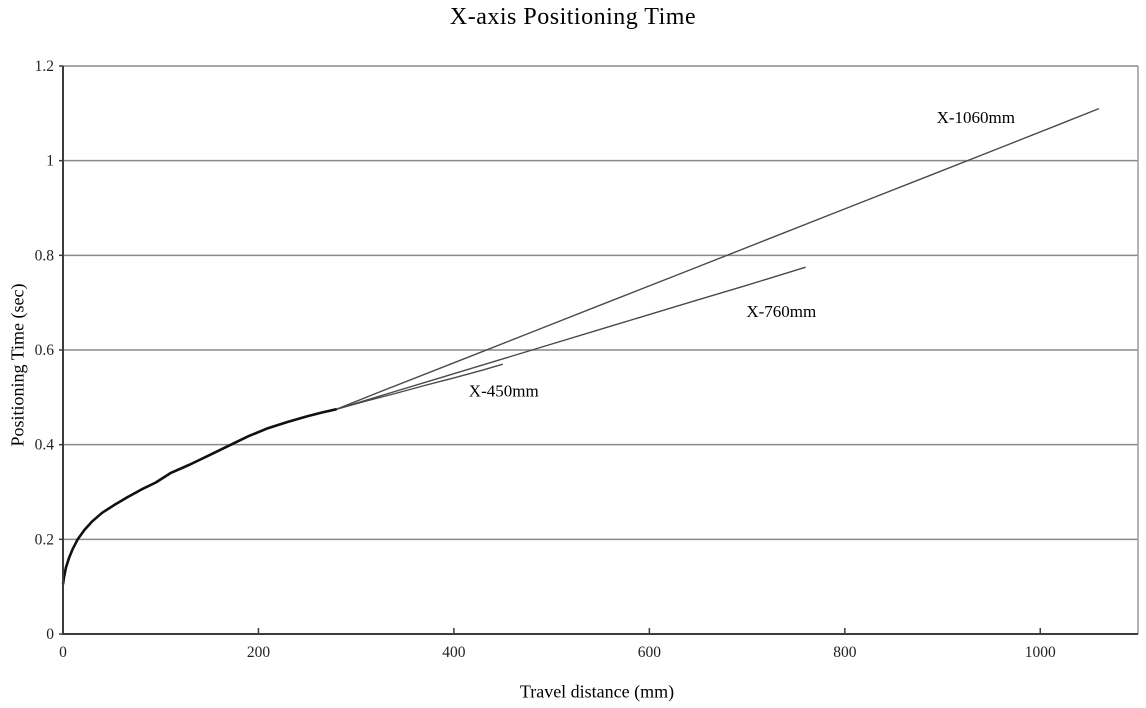 The width and height of the screenshot is (1146, 708). Describe the element at coordinates (259, 652) in the screenshot. I see `x-tick-label-200: 200` at that location.